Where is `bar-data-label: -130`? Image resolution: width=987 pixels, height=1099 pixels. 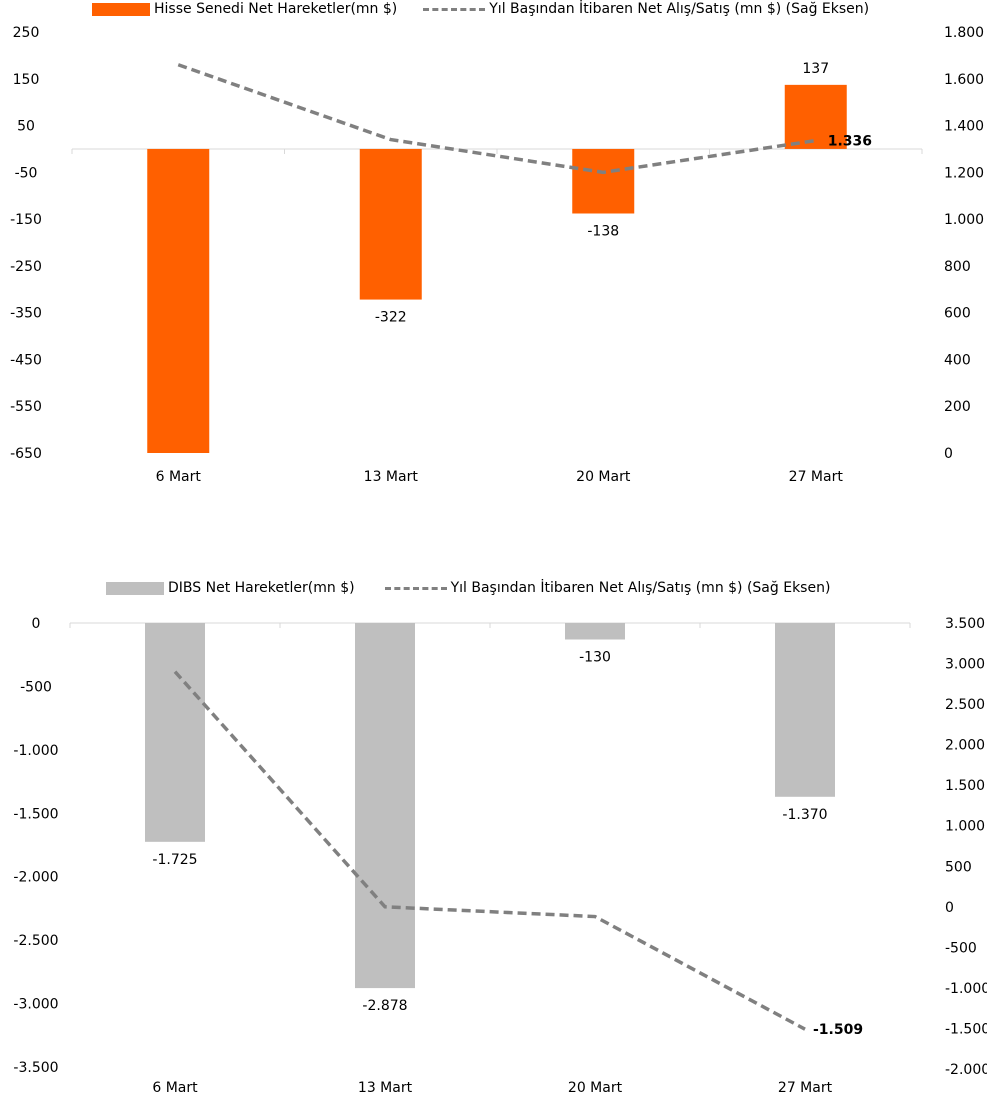
bar-data-label: -130 is located at coordinates (595, 657).